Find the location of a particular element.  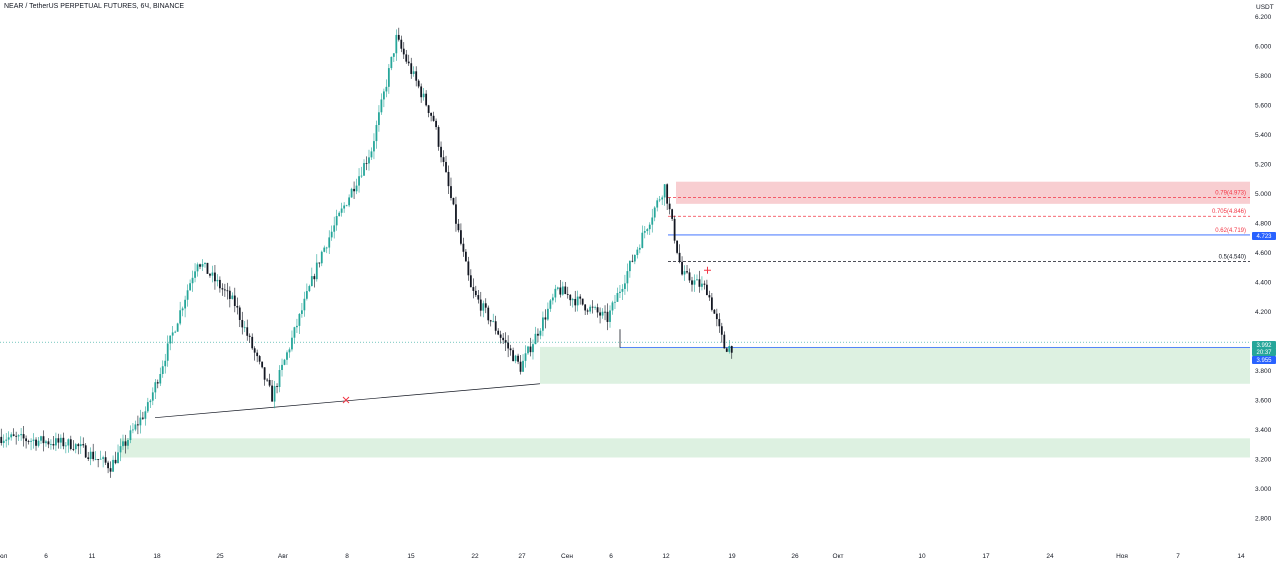

y-tick-label: 3.400 is located at coordinates (1263, 430).